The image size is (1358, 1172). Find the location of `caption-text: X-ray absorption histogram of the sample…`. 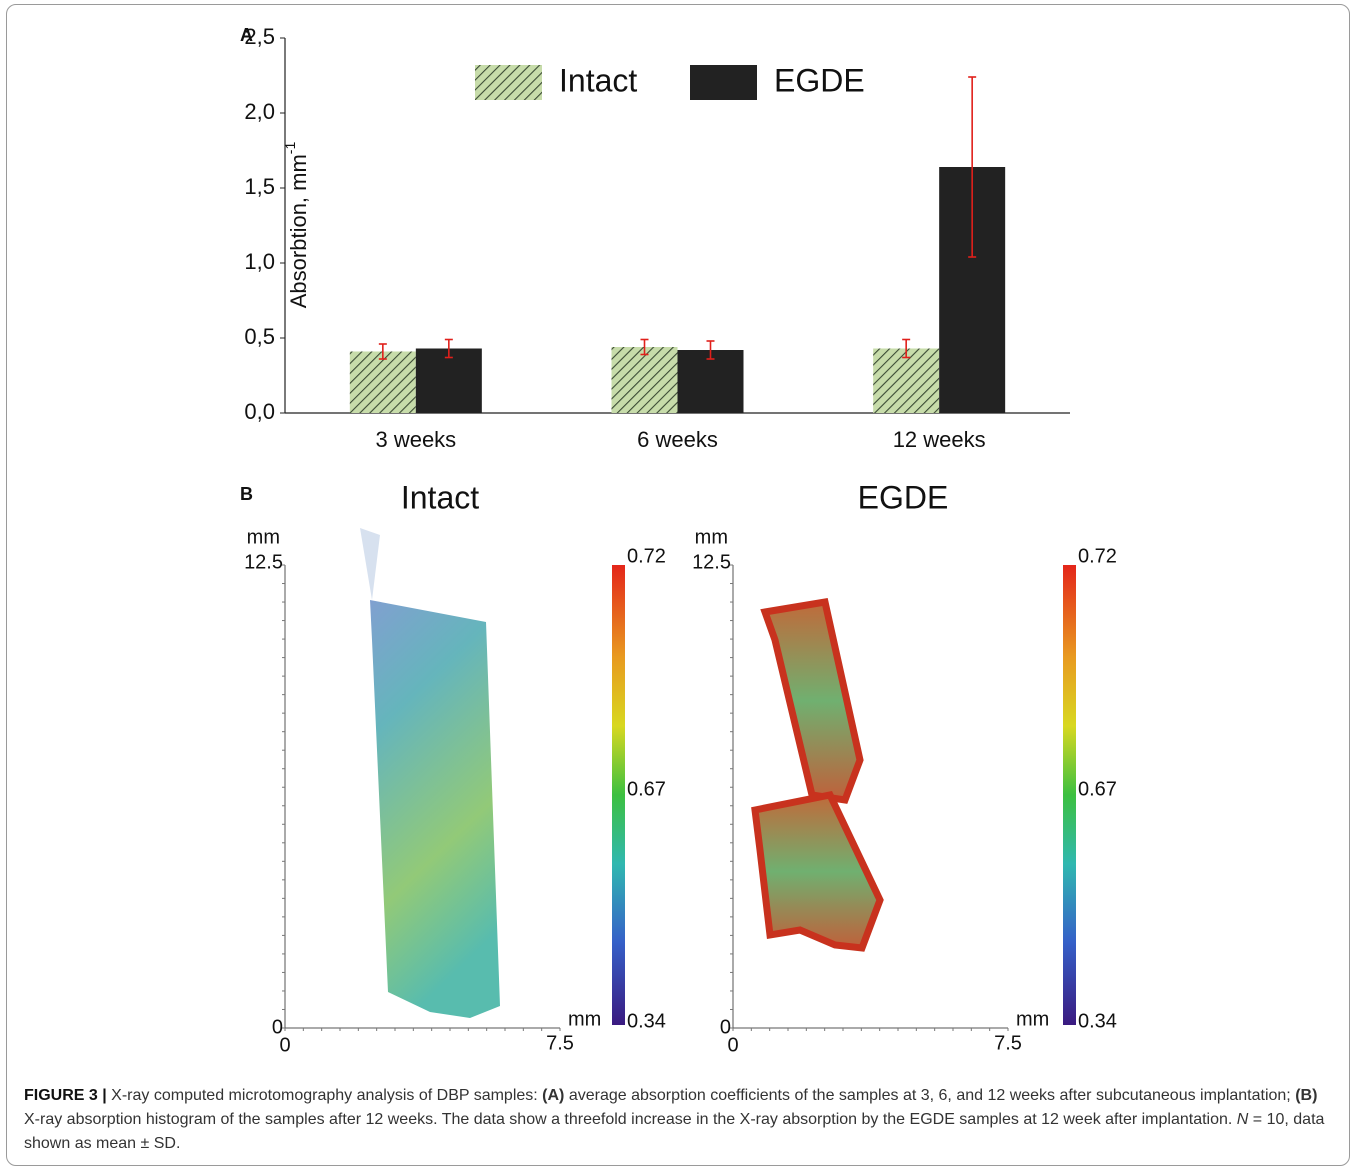

caption-text: X-ray absorption histogram of the sample… is located at coordinates (630, 1119).